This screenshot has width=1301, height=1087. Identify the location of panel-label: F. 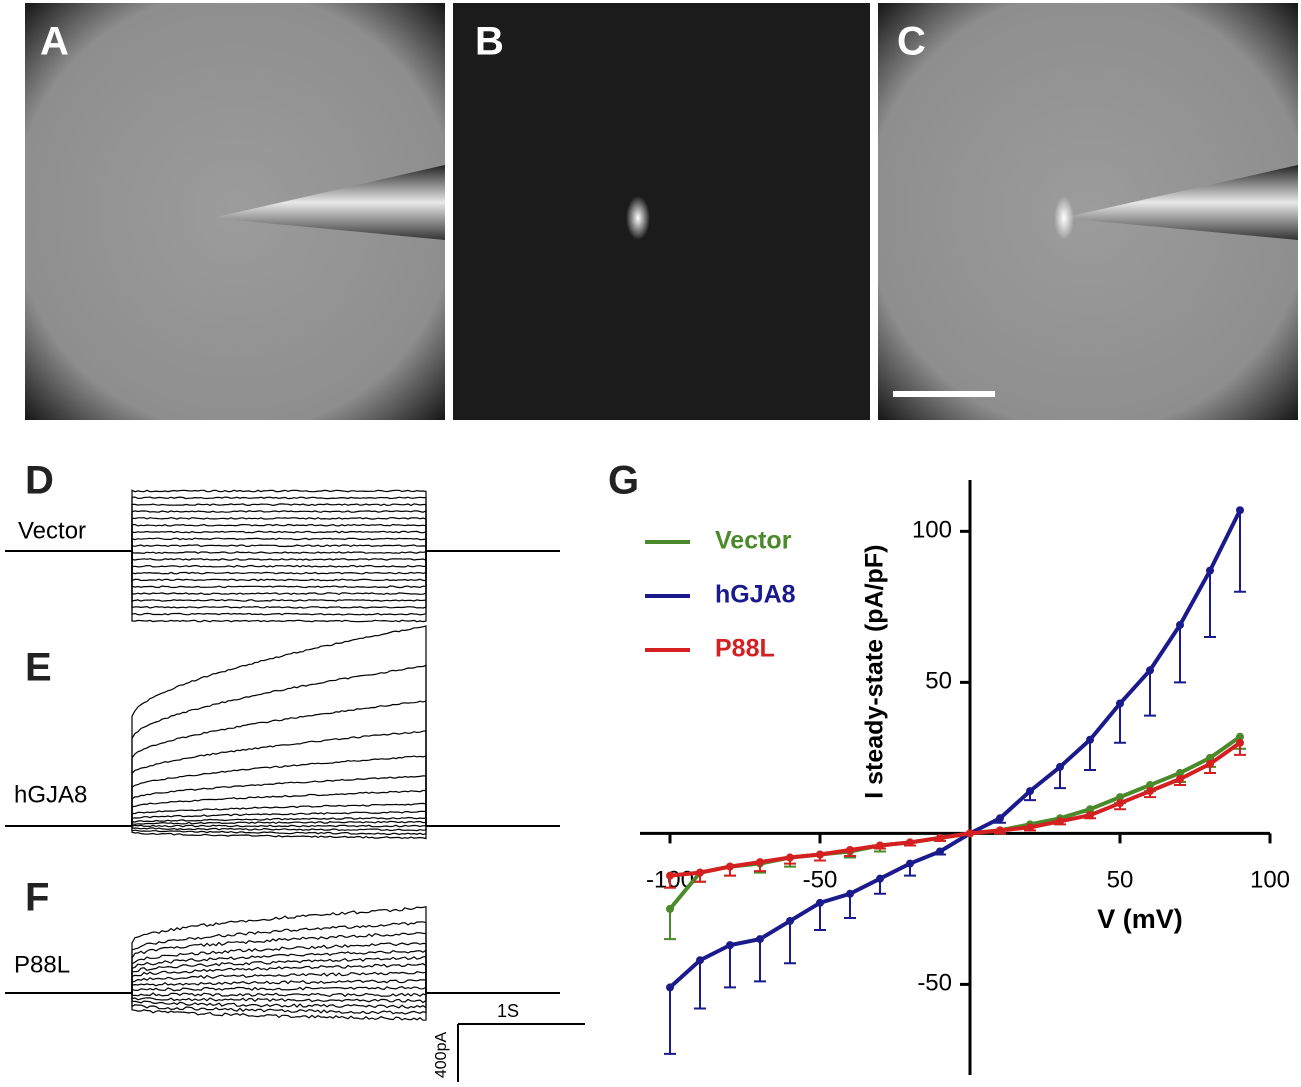
(37, 898).